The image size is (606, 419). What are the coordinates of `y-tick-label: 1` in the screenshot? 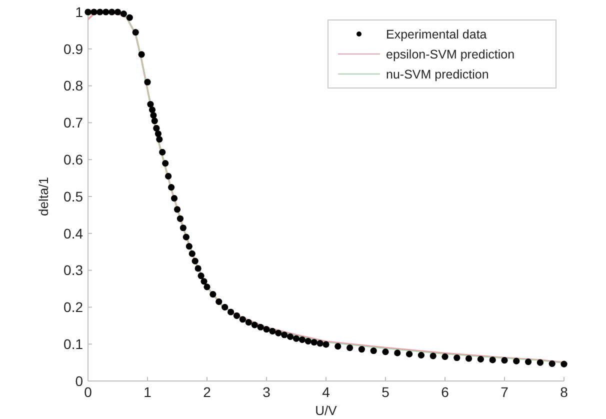 It's located at (79, 12).